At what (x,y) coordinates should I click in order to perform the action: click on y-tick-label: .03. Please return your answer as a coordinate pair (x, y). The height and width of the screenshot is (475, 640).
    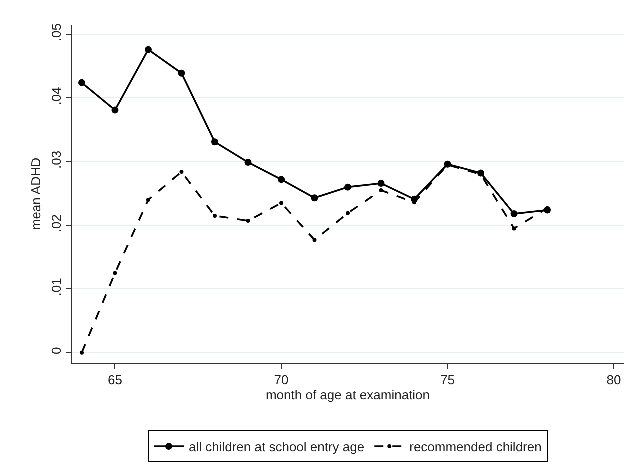
    Looking at the image, I should click on (56, 159).